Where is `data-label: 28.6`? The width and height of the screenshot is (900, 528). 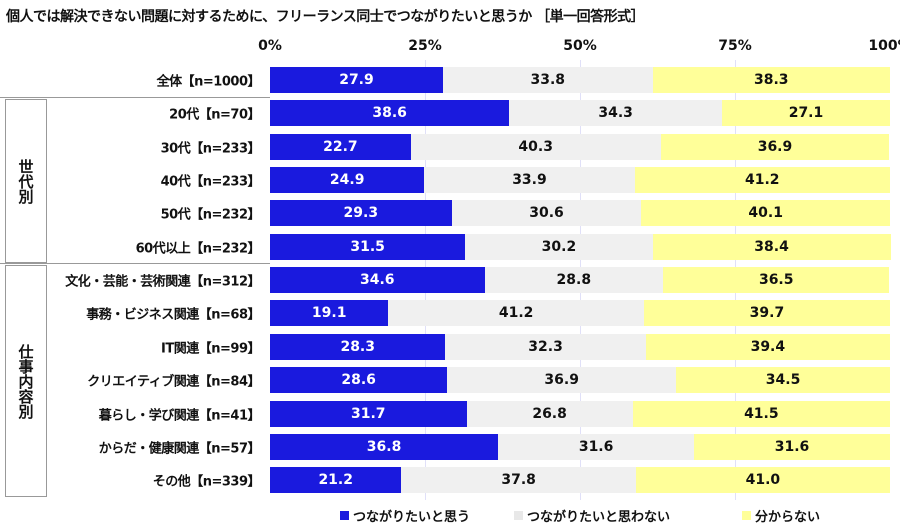
data-label: 28.6 is located at coordinates (358, 380).